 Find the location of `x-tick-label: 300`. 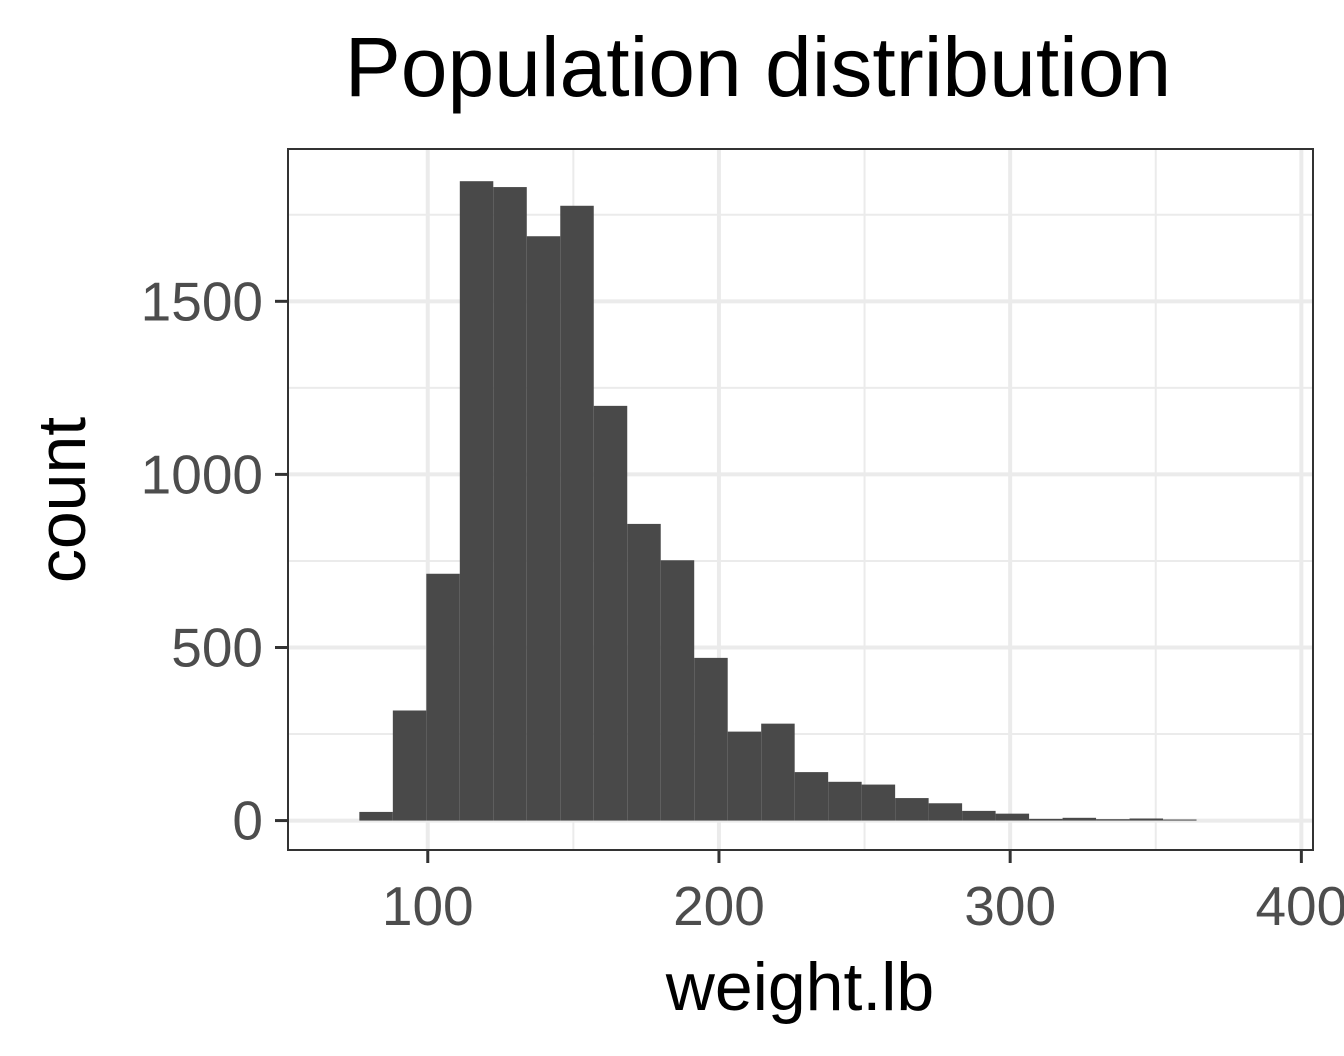

x-tick-label: 300 is located at coordinates (1010, 906).